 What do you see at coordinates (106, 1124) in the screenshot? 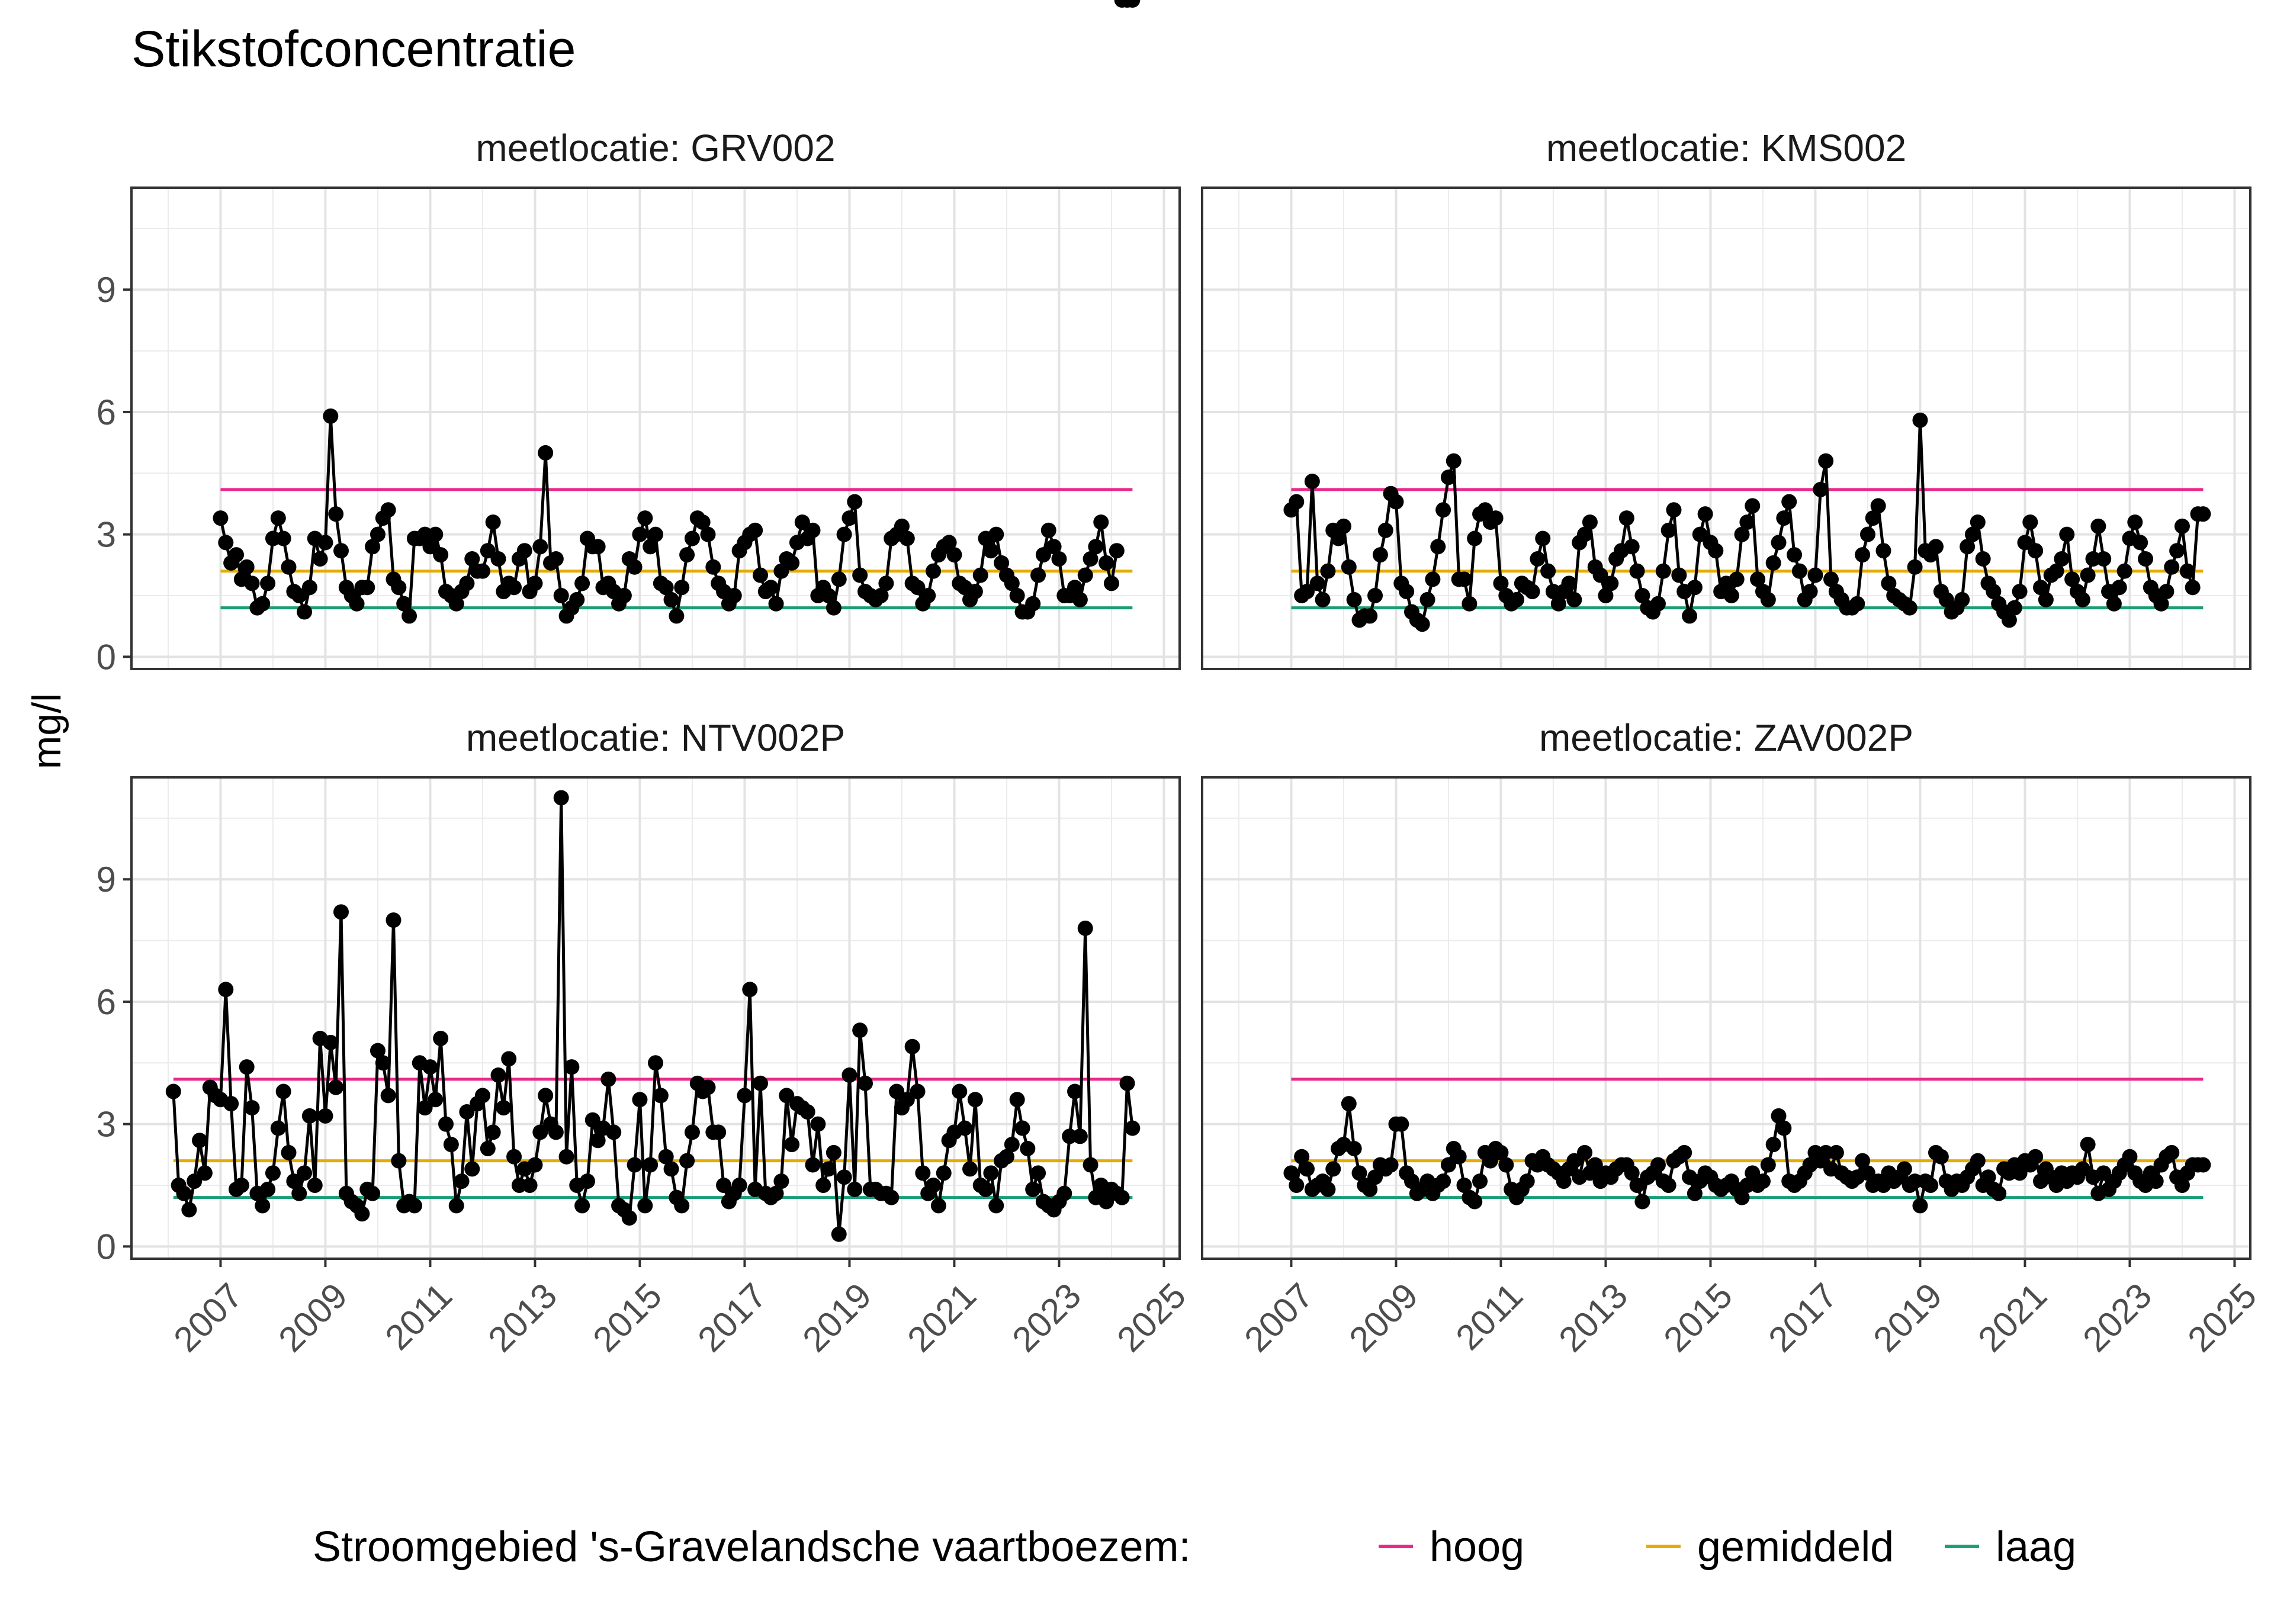
I see `y-tick-label: 3` at bounding box center [106, 1124].